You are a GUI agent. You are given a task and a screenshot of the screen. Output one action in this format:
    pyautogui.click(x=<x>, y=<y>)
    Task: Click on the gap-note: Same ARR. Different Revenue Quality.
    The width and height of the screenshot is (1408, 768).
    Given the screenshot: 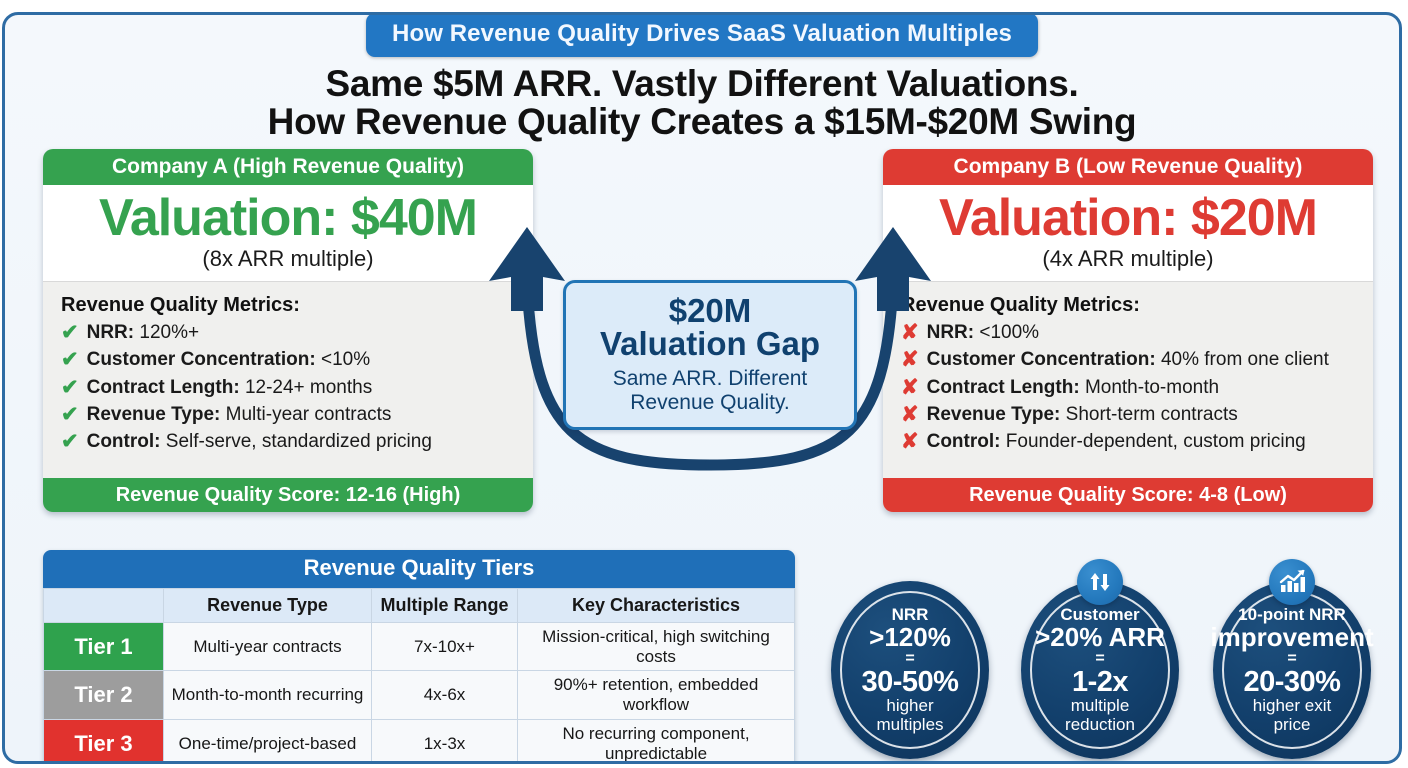 What is the action you would take?
    pyautogui.click(x=710, y=391)
    